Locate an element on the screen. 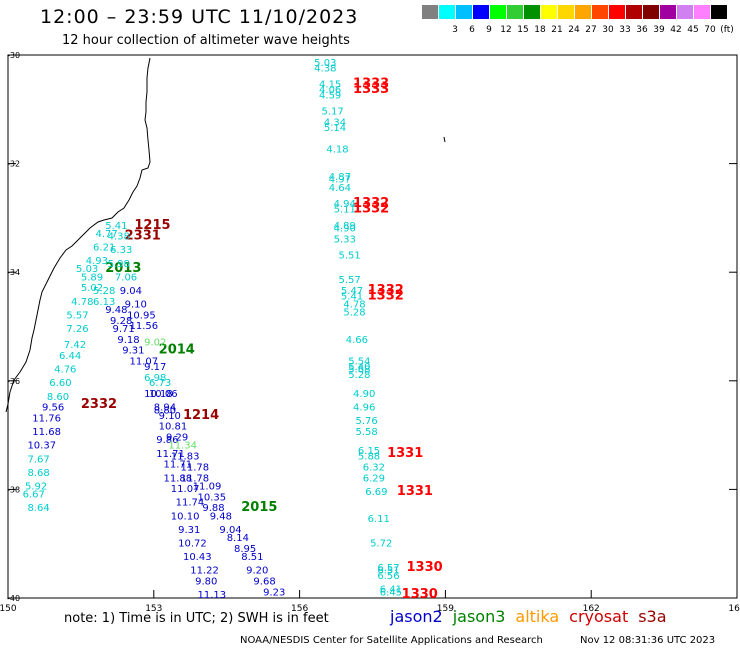  swh-value: 4.76 is located at coordinates (65, 370).